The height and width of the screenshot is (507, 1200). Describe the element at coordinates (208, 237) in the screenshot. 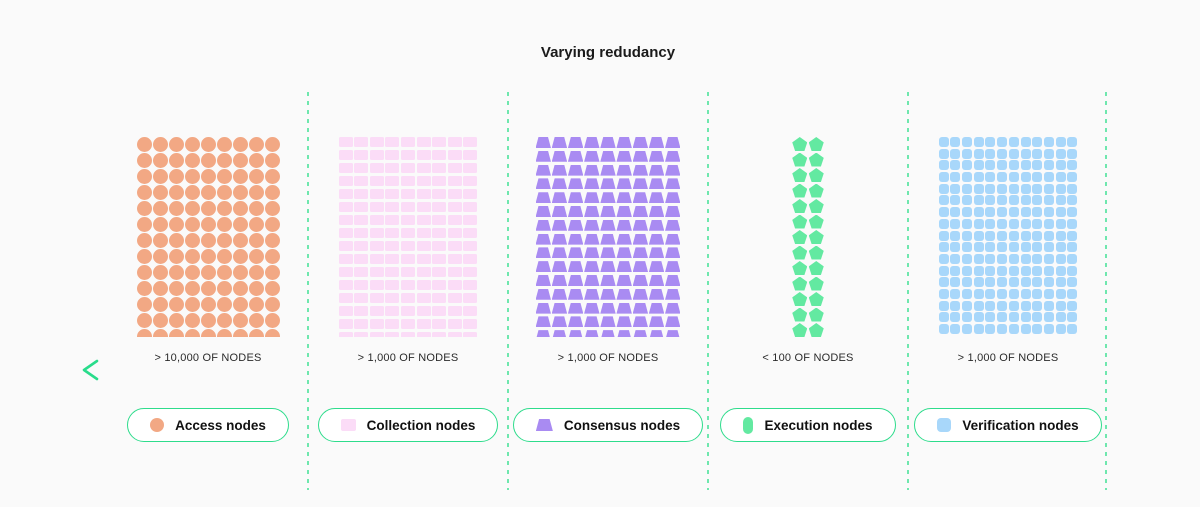

I see `access-node-grid` at that location.